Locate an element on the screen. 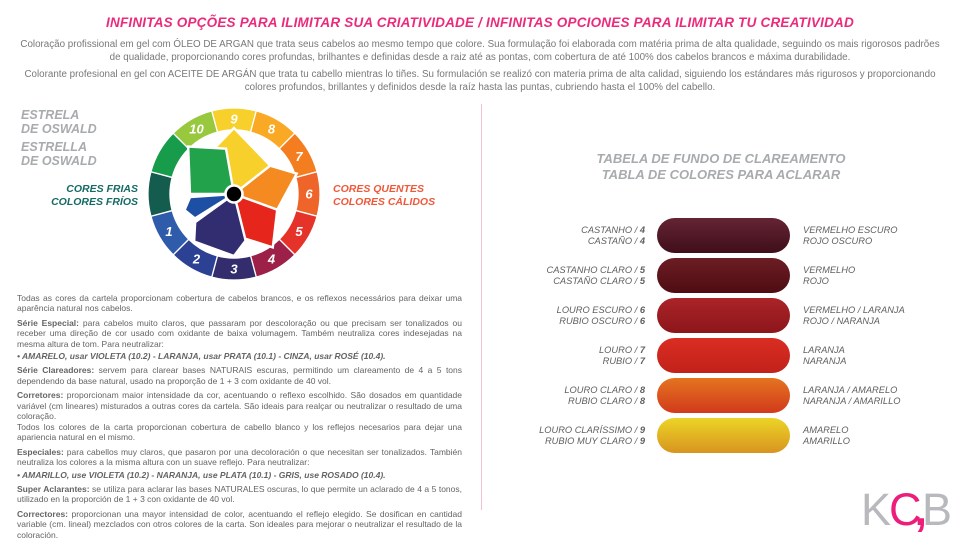 This screenshot has height=540, width=960. logo-letter-c: C is located at coordinates (904, 509).